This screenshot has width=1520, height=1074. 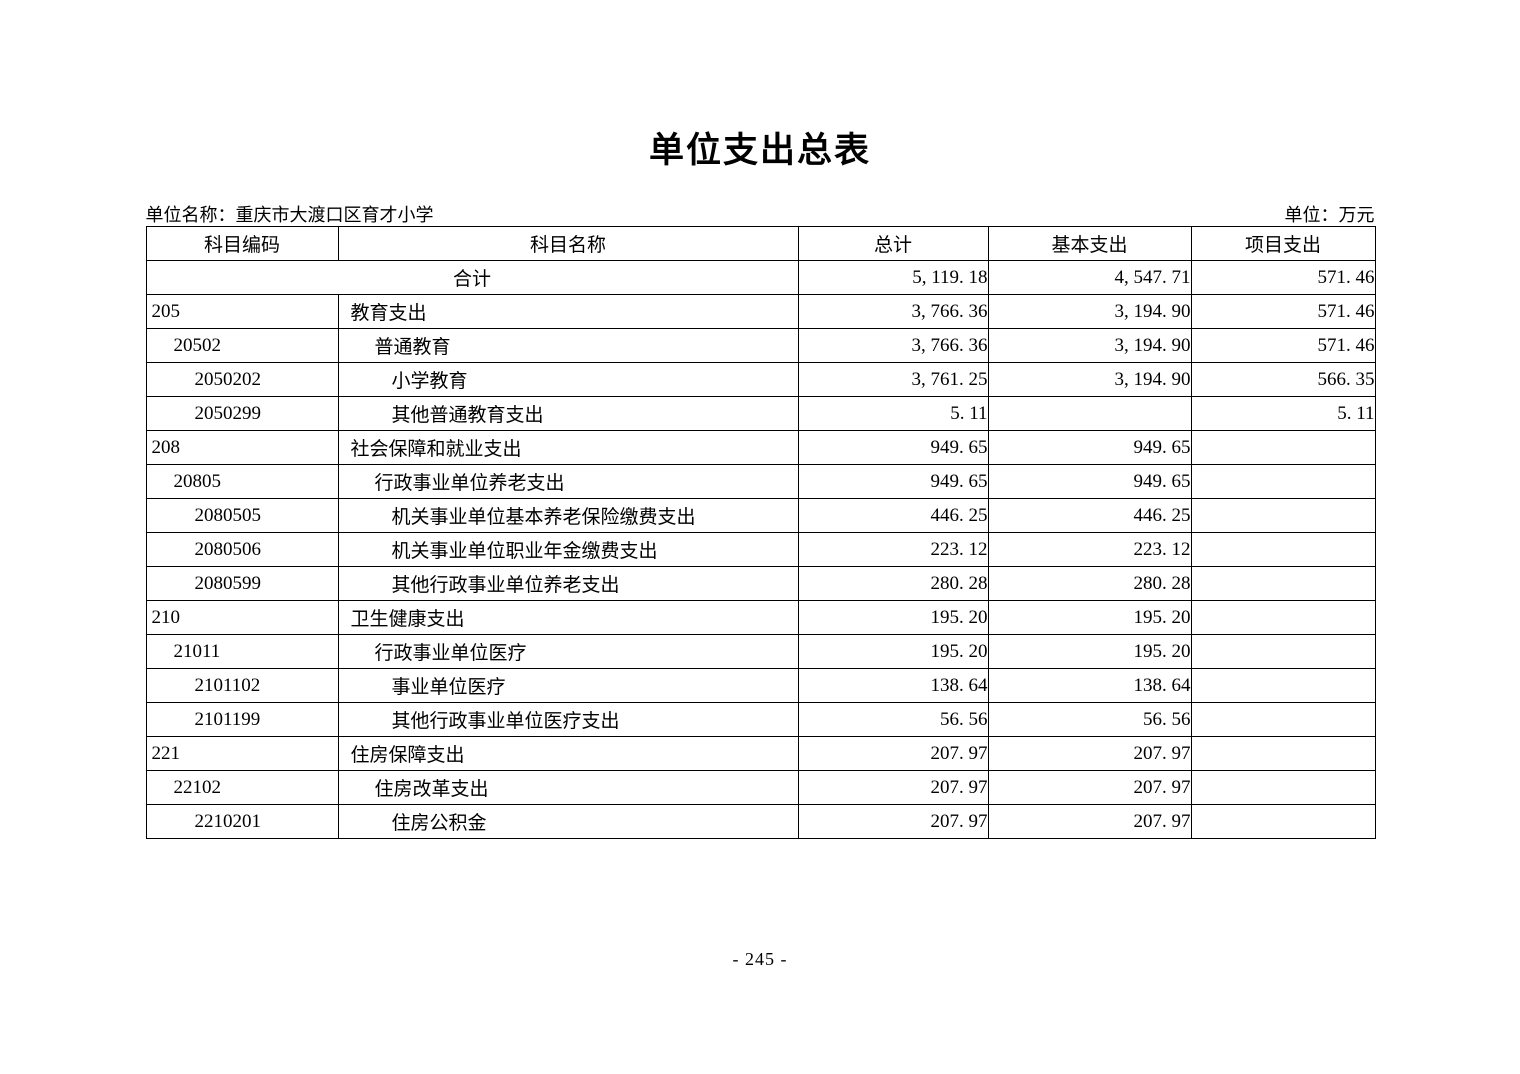 What do you see at coordinates (893, 719) in the screenshot?
I see `cell-total: 56. 56` at bounding box center [893, 719].